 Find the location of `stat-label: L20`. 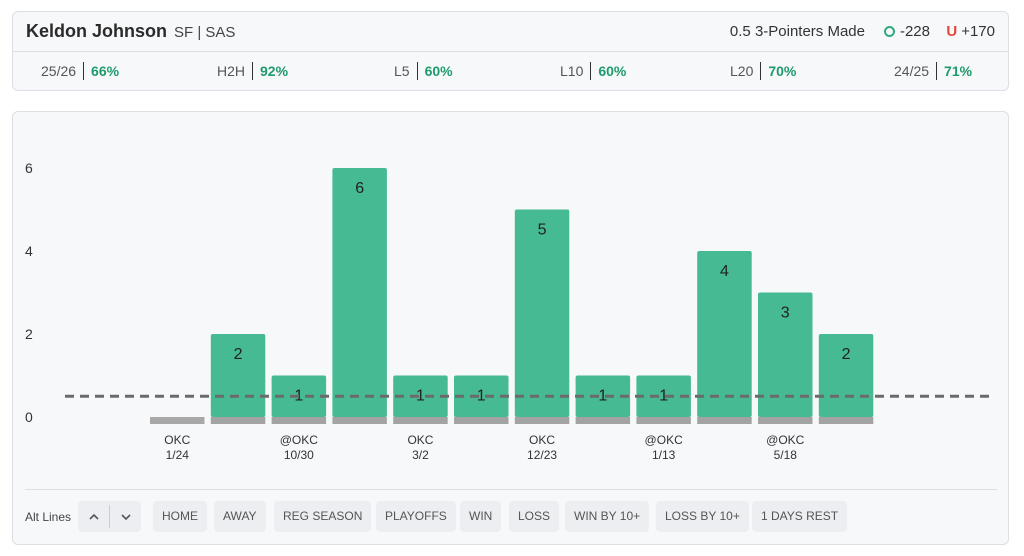

stat-label: L20 is located at coordinates (742, 71).